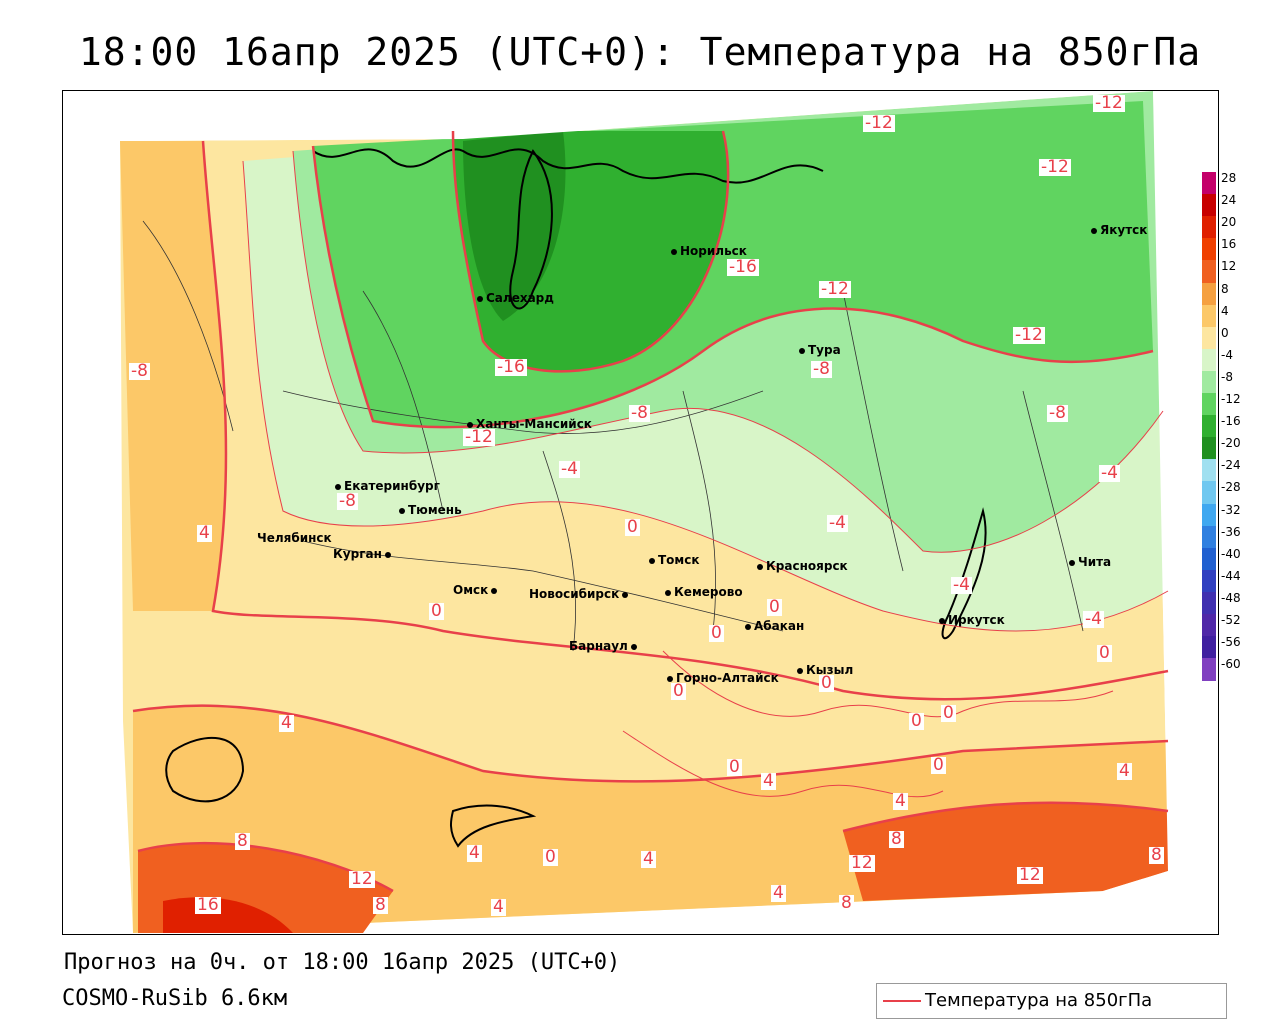  Describe the element at coordinates (708, 592) in the screenshot. I see `city-label: Кемерово` at that location.